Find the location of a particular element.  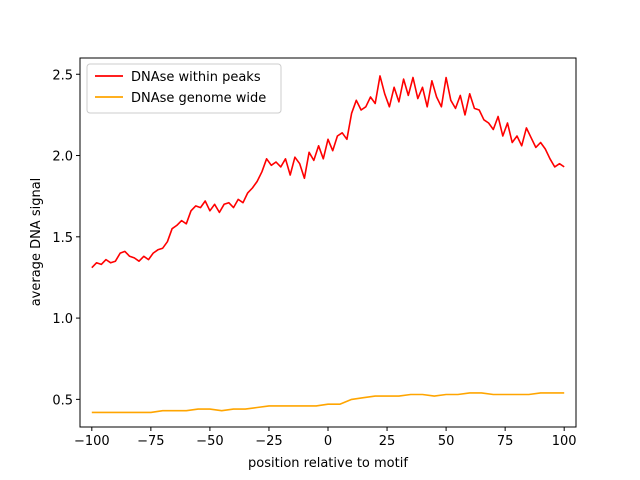

y-tick-label: 2.0 is located at coordinates (62, 157).